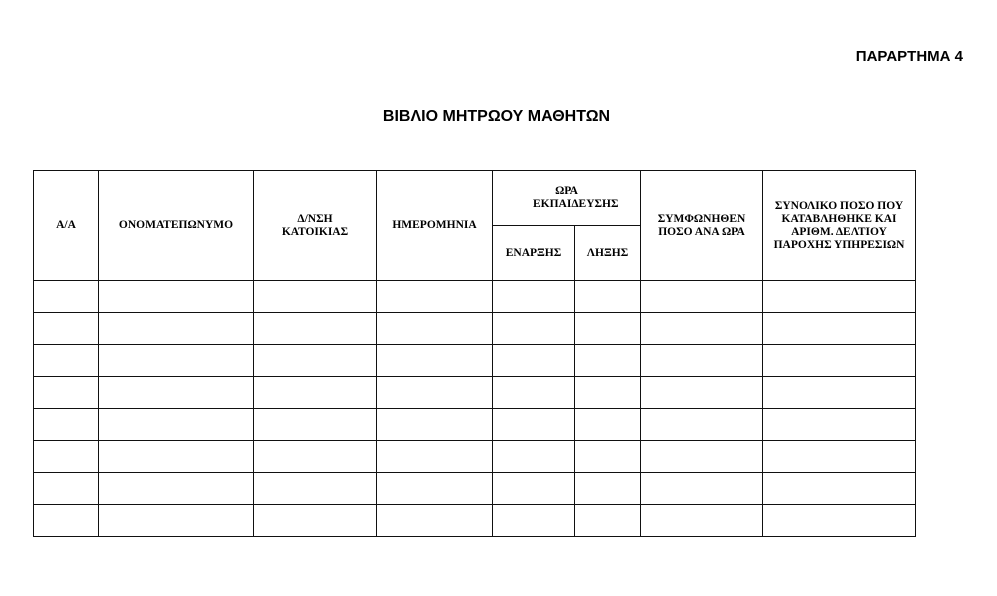 This screenshot has width=997, height=596. I want to click on page-title-text: ΒΙΒΛΙΟ ΜΗΤΡΩΟΥ ΜΑΘΗΤΩΝ, so click(496, 116).